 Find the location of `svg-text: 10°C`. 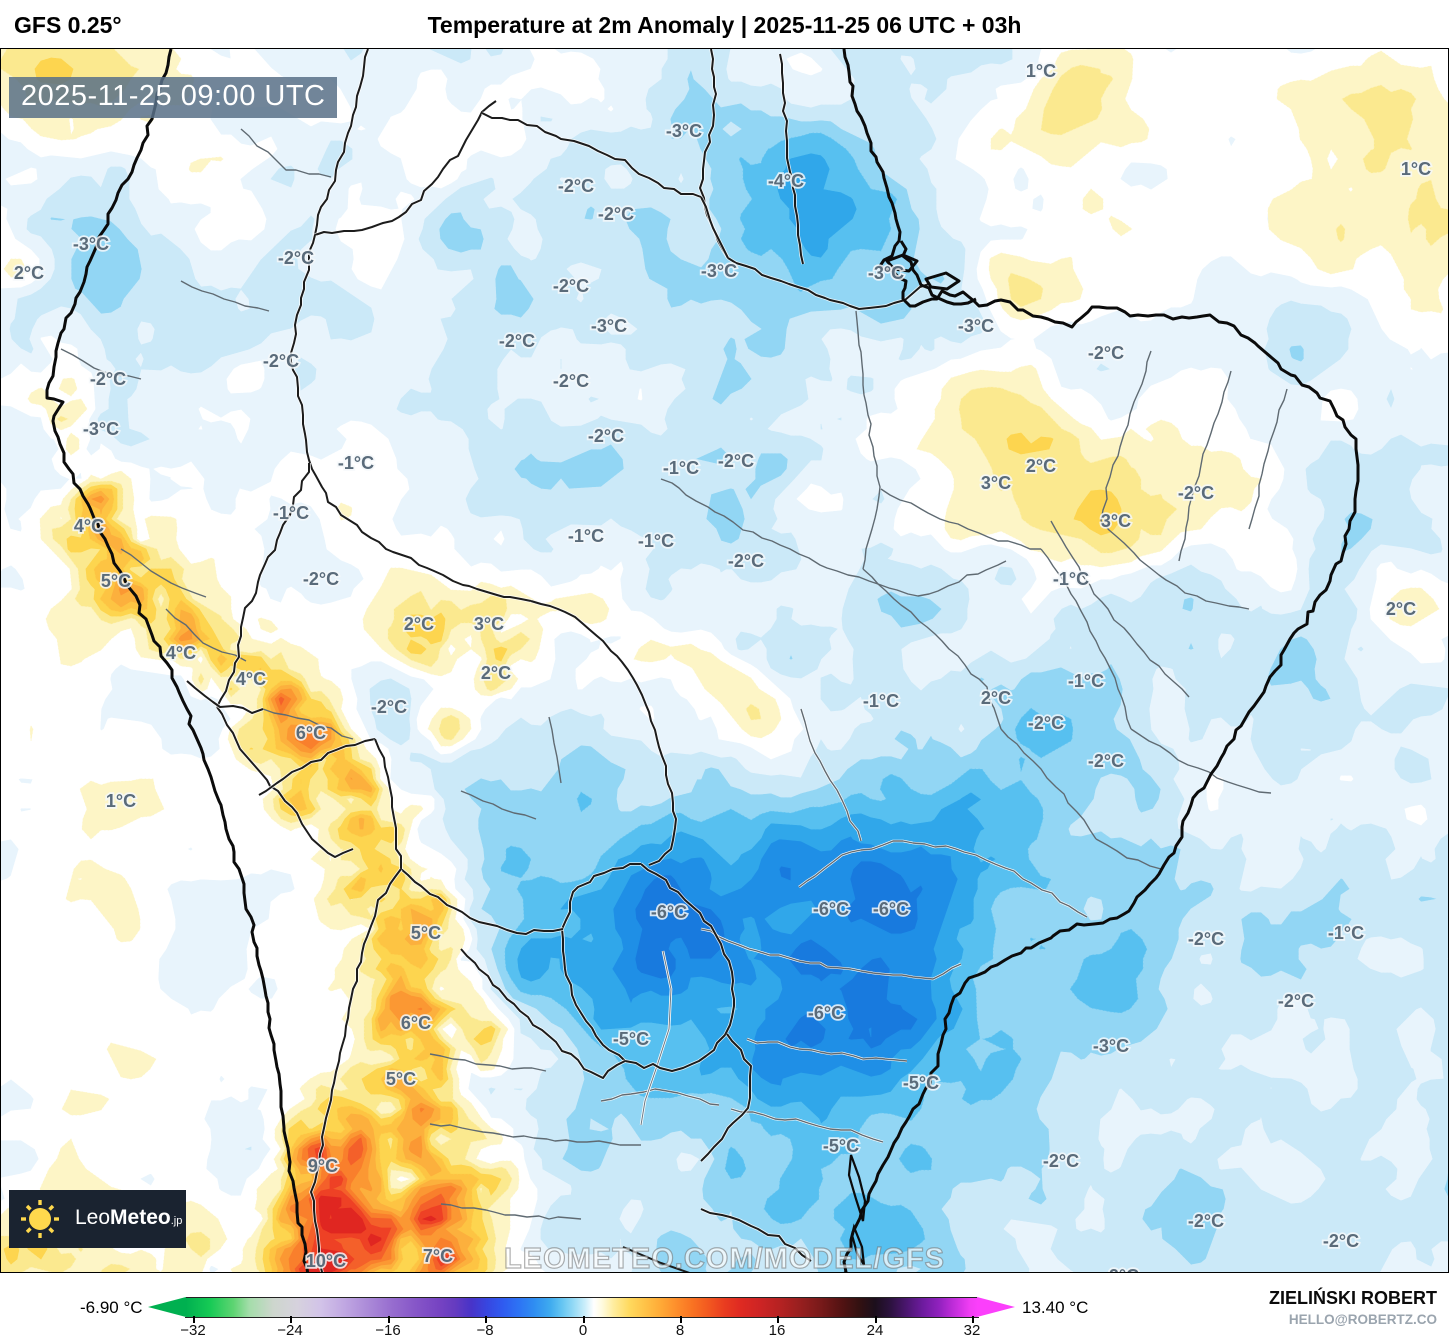

svg-text: 10°C is located at coordinates (326, 1261).